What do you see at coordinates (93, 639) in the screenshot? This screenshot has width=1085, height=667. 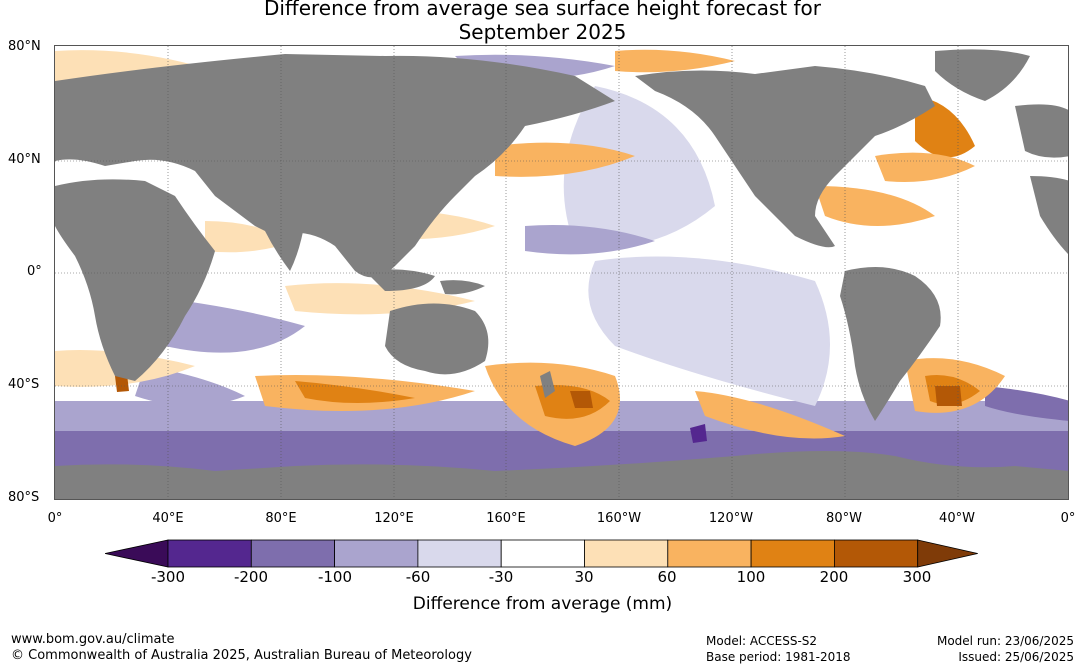 I see `footer-website: www.bom.gov.au/climate` at bounding box center [93, 639].